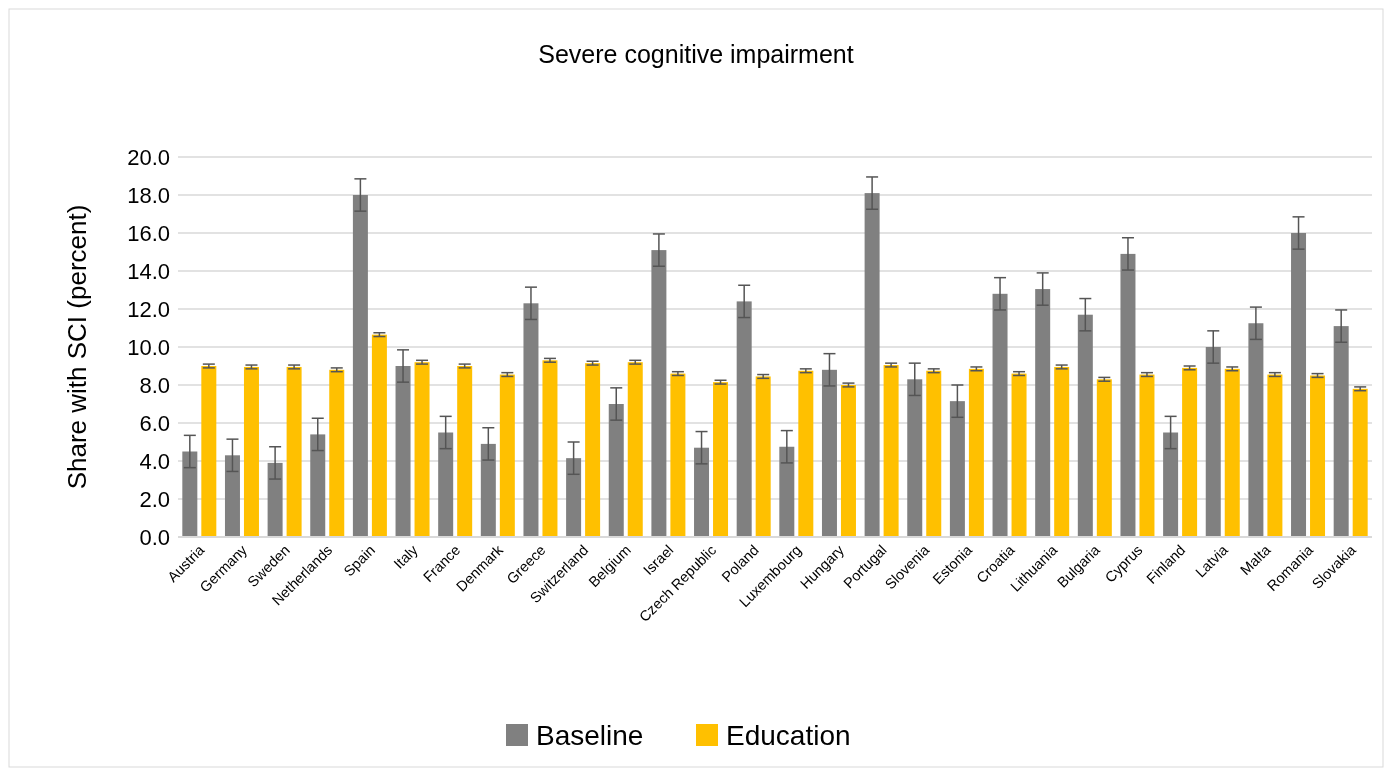 This screenshot has width=1392, height=776. Describe the element at coordinates (77, 347) in the screenshot. I see `y-axis-title: Share with SCI (percent)` at that location.